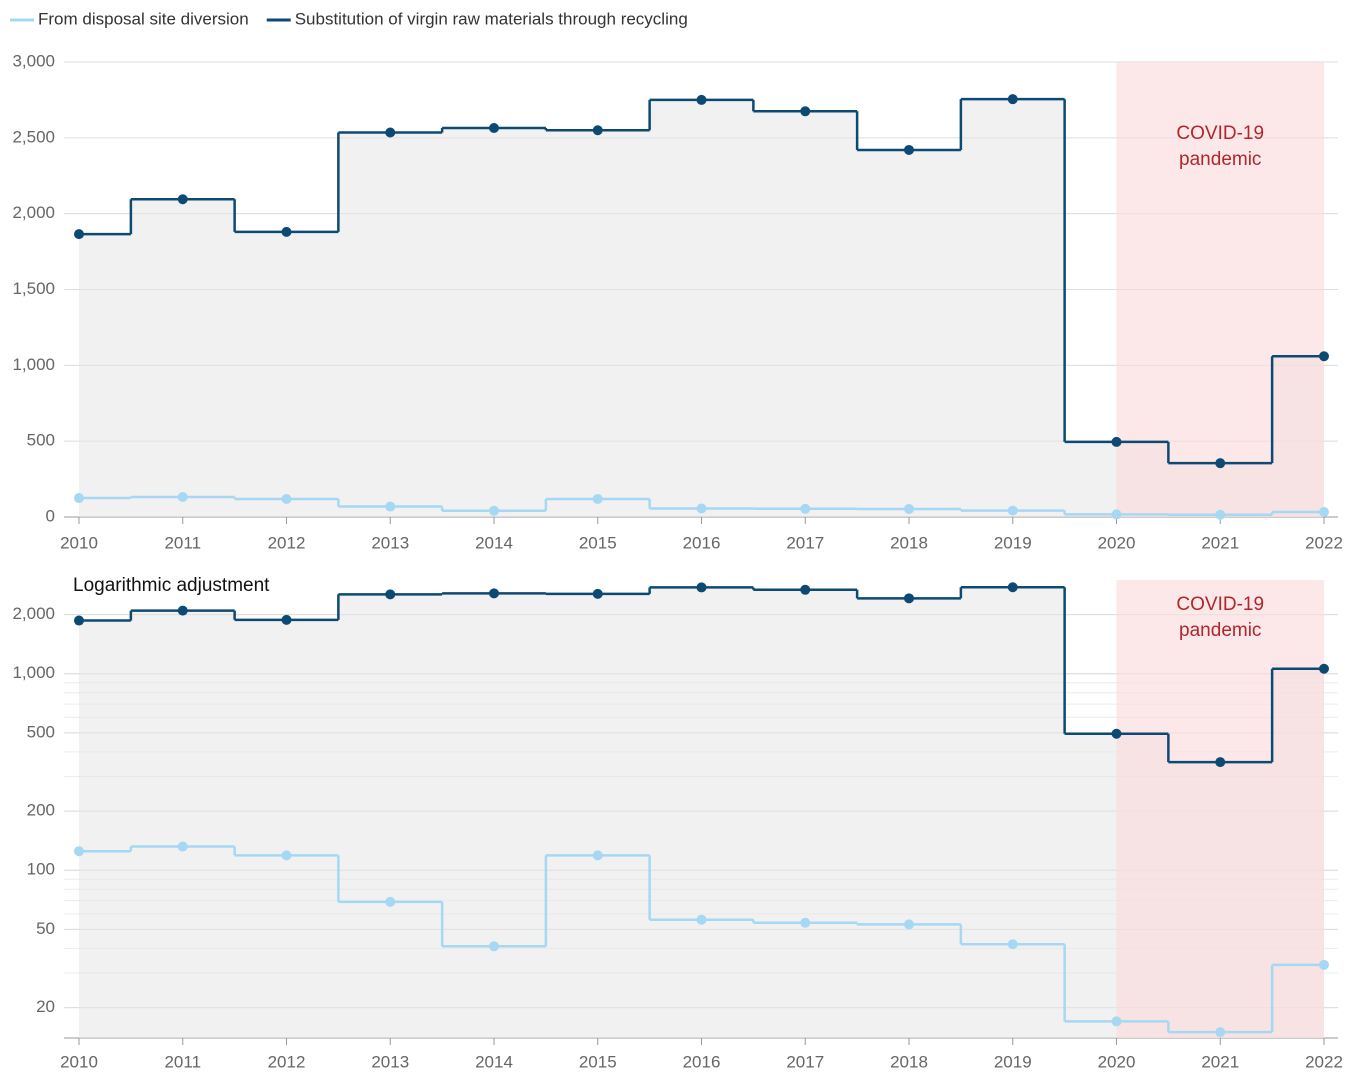 This screenshot has width=1348, height=1073. What do you see at coordinates (45, 928) in the screenshot?
I see `y-tick-label: 50` at bounding box center [45, 928].